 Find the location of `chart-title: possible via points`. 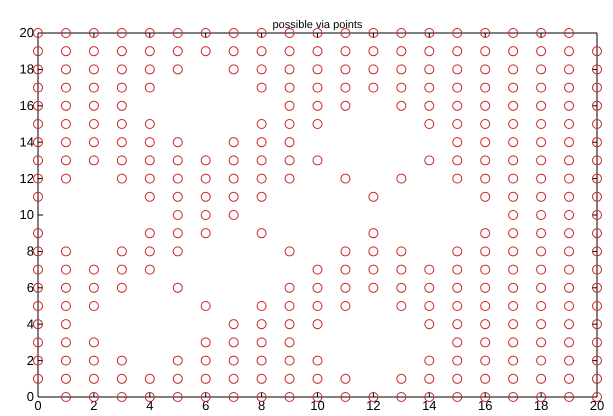

chart-title: possible via points is located at coordinates (317, 25).